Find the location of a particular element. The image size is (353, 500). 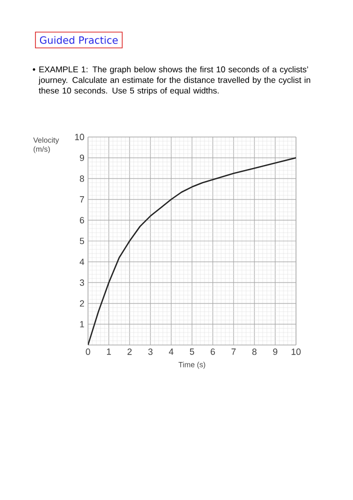

x-tick-label: 6 is located at coordinates (212, 351).